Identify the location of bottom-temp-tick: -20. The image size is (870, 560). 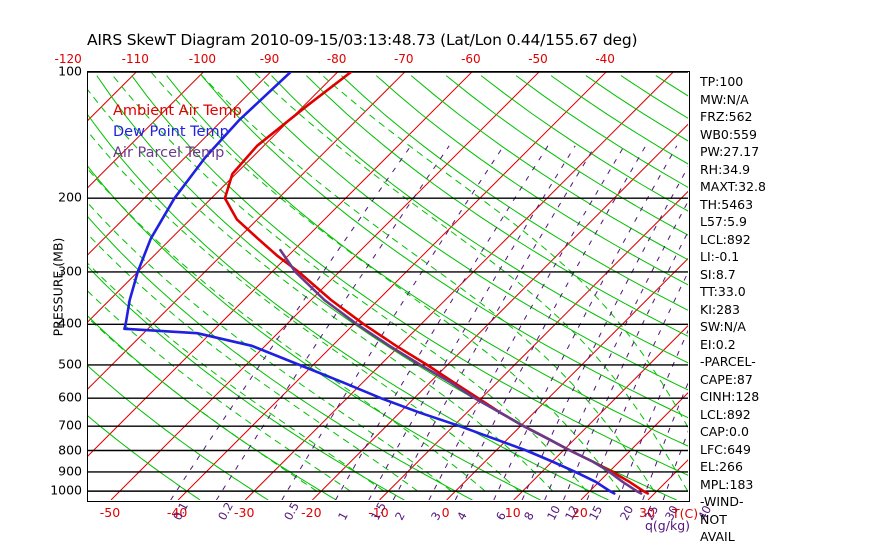
(311, 512).